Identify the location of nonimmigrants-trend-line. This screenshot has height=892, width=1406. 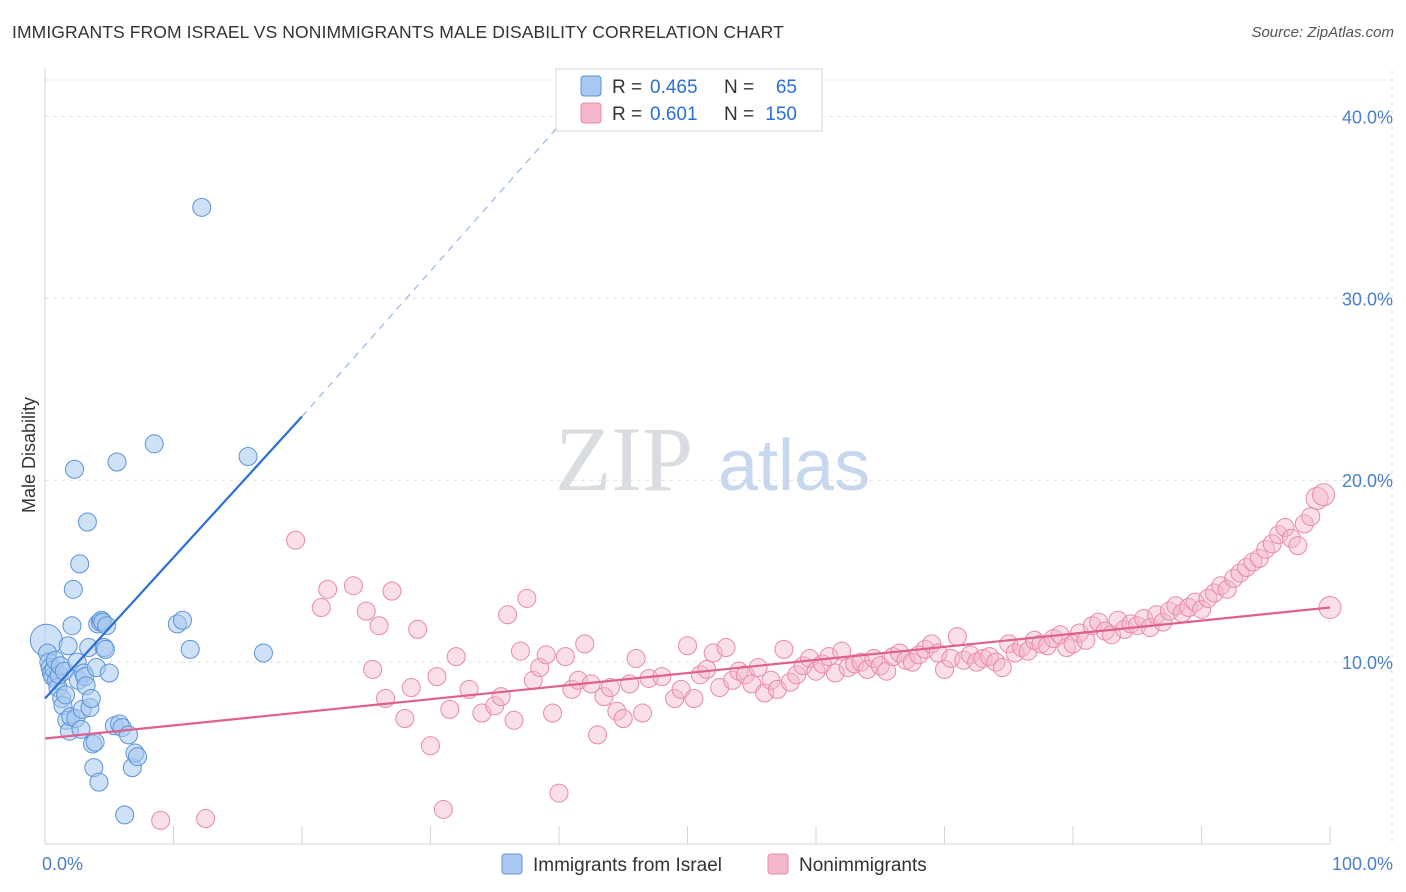
(687, 673).